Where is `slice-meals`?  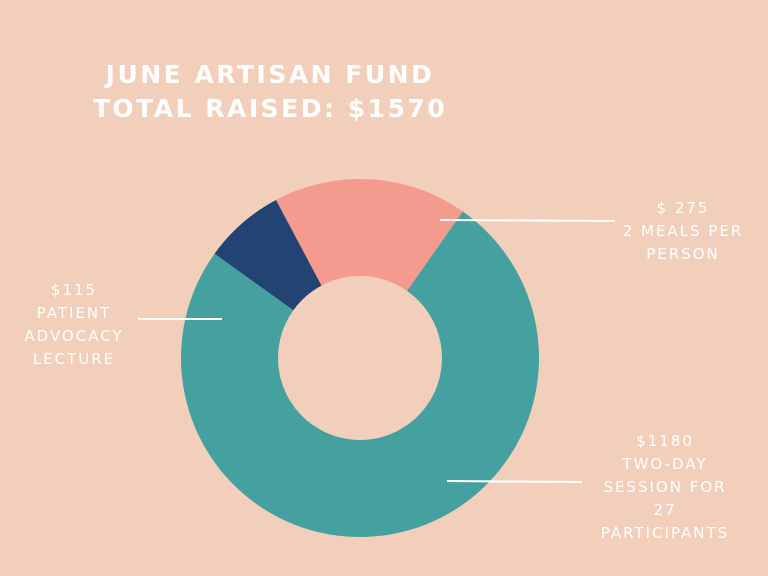
slice-meals is located at coordinates (369, 235).